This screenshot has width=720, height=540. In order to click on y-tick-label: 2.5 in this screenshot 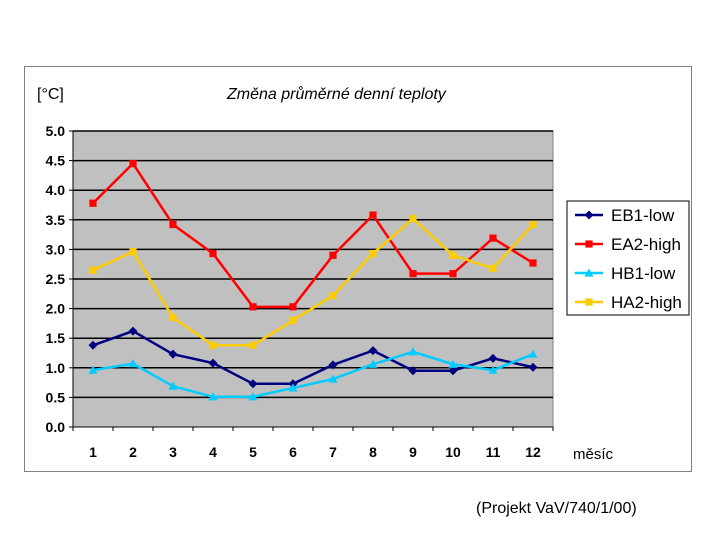, I will do `click(56, 279)`.